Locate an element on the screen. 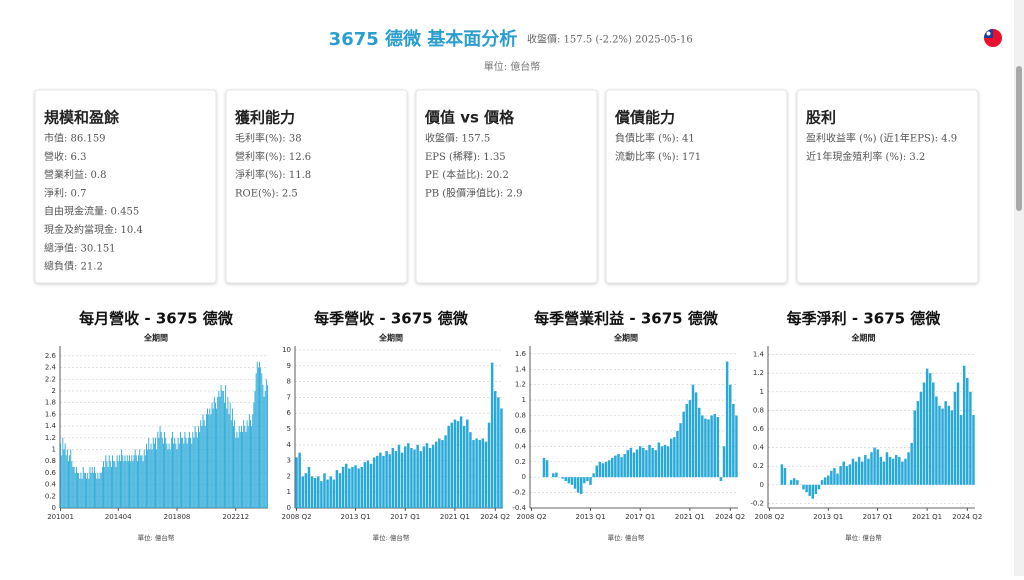  card-title: 價值 vs 價格 is located at coordinates (469, 118).